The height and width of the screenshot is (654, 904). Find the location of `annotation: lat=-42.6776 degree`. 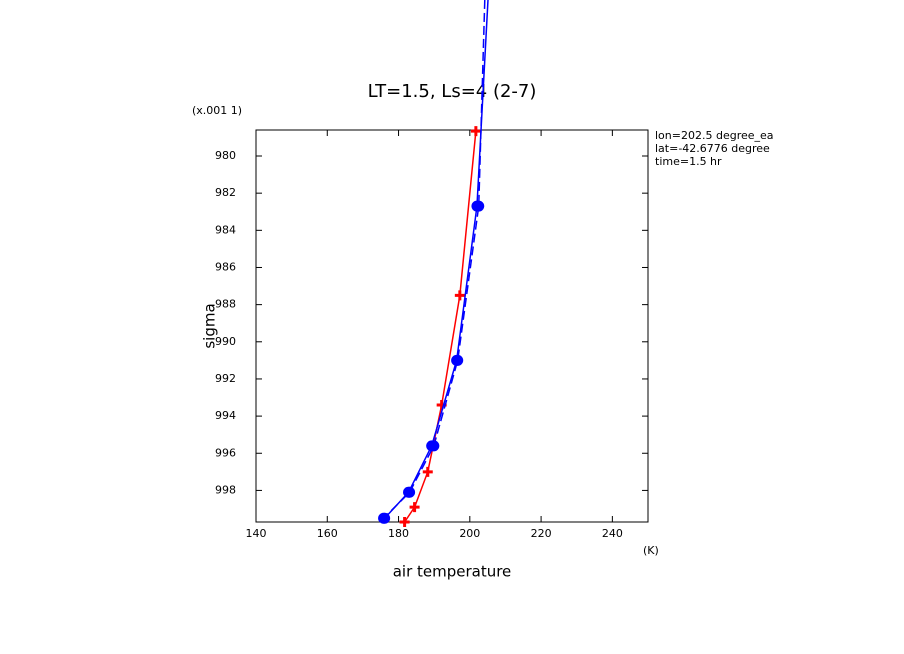

annotation: lat=-42.6776 degree is located at coordinates (712, 148).